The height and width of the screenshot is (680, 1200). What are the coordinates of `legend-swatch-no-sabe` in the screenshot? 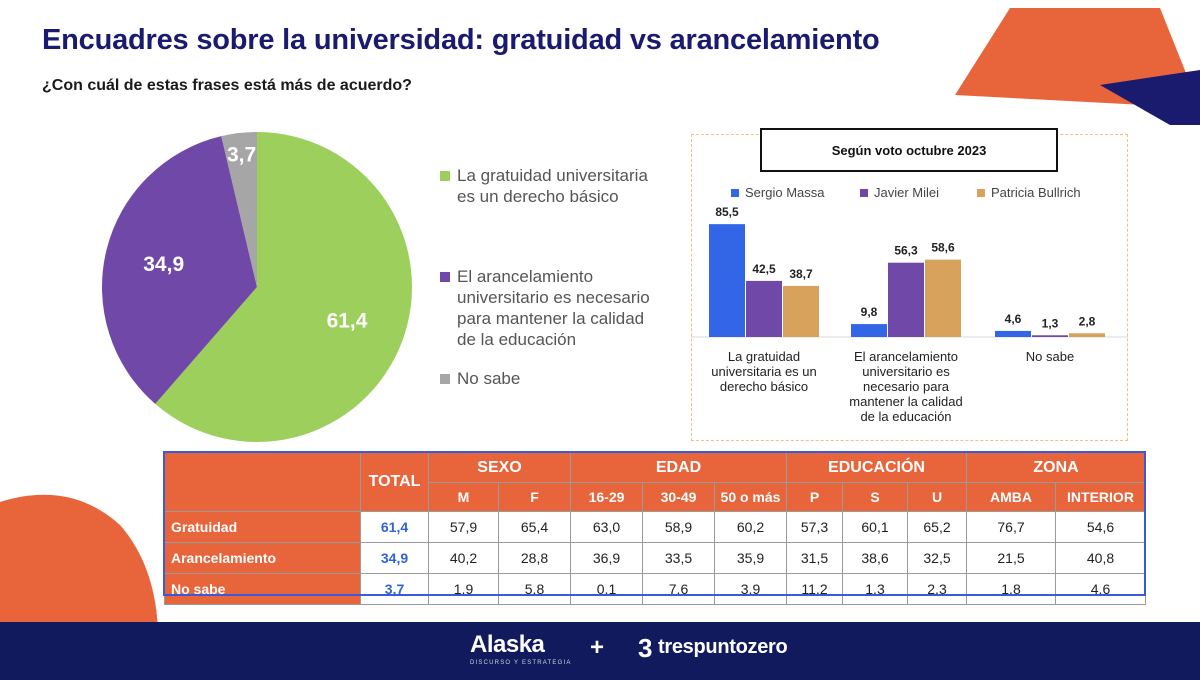 It's located at (445, 379).